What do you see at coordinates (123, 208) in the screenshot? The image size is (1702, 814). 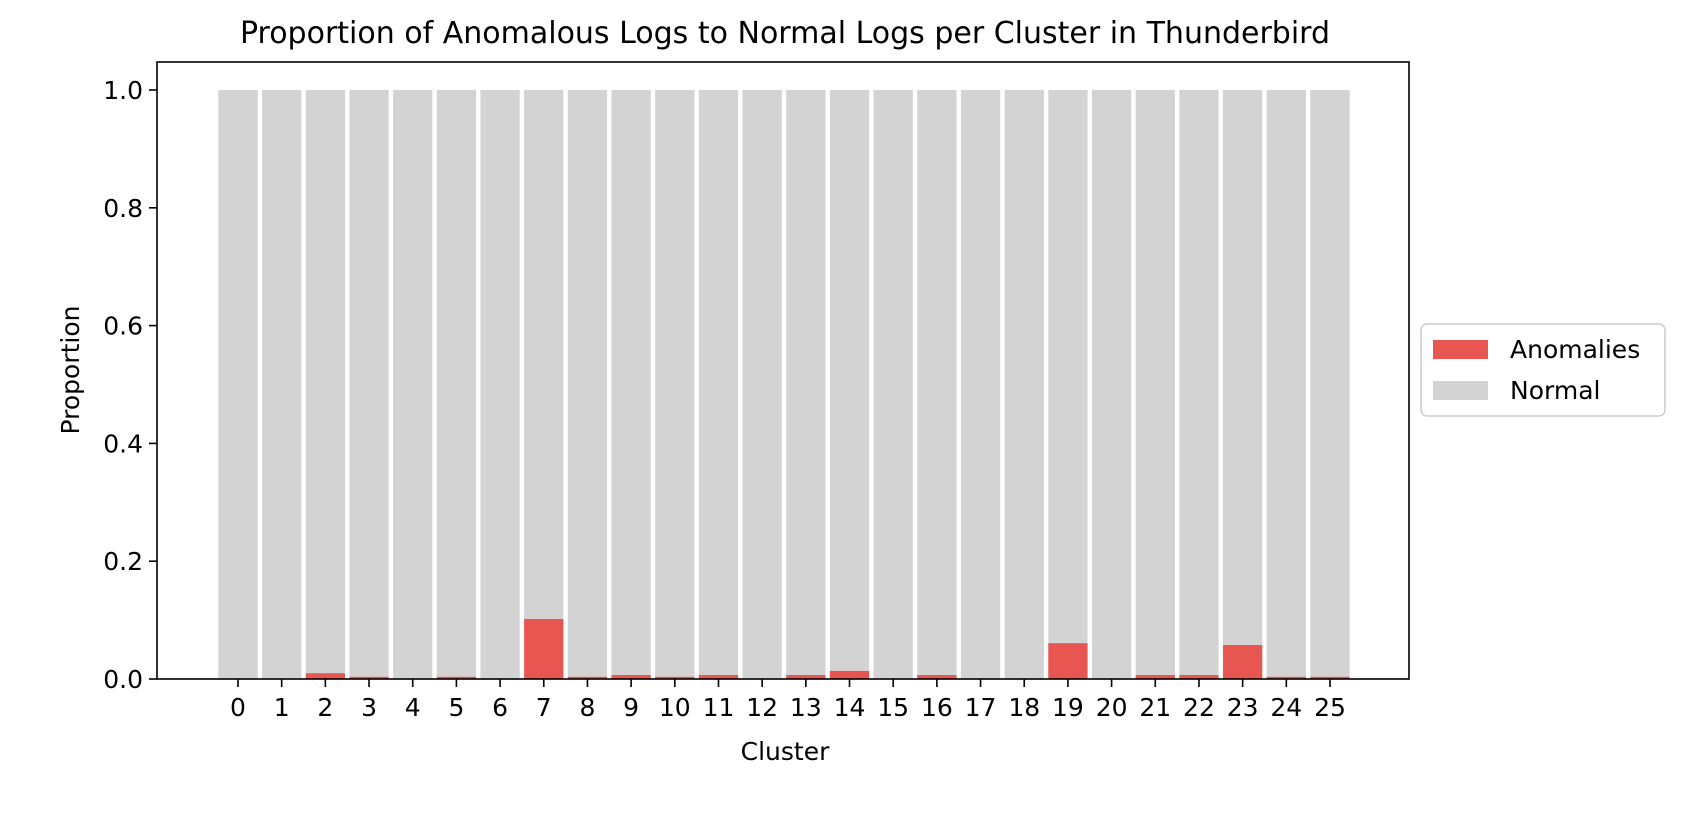 I see `y-tick-label-0.8: 0.8` at bounding box center [123, 208].